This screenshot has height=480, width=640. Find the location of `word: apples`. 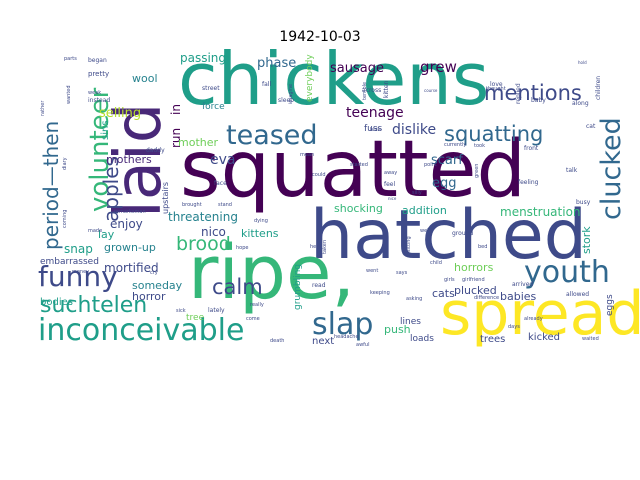

word: apples is located at coordinates (111, 189).